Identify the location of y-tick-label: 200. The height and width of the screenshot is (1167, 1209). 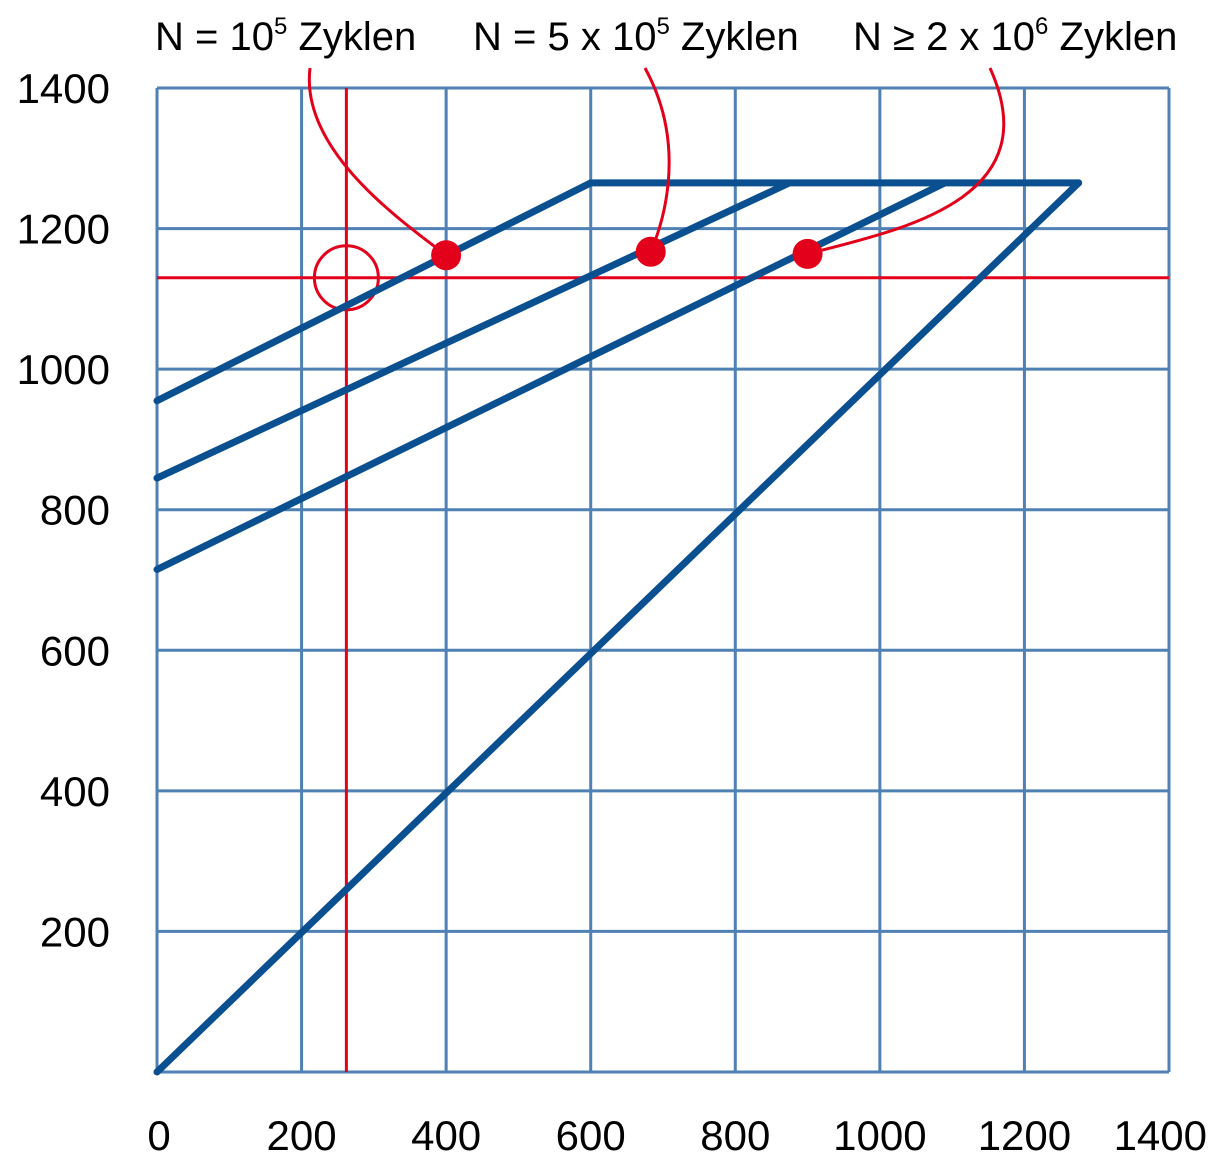
(75, 931).